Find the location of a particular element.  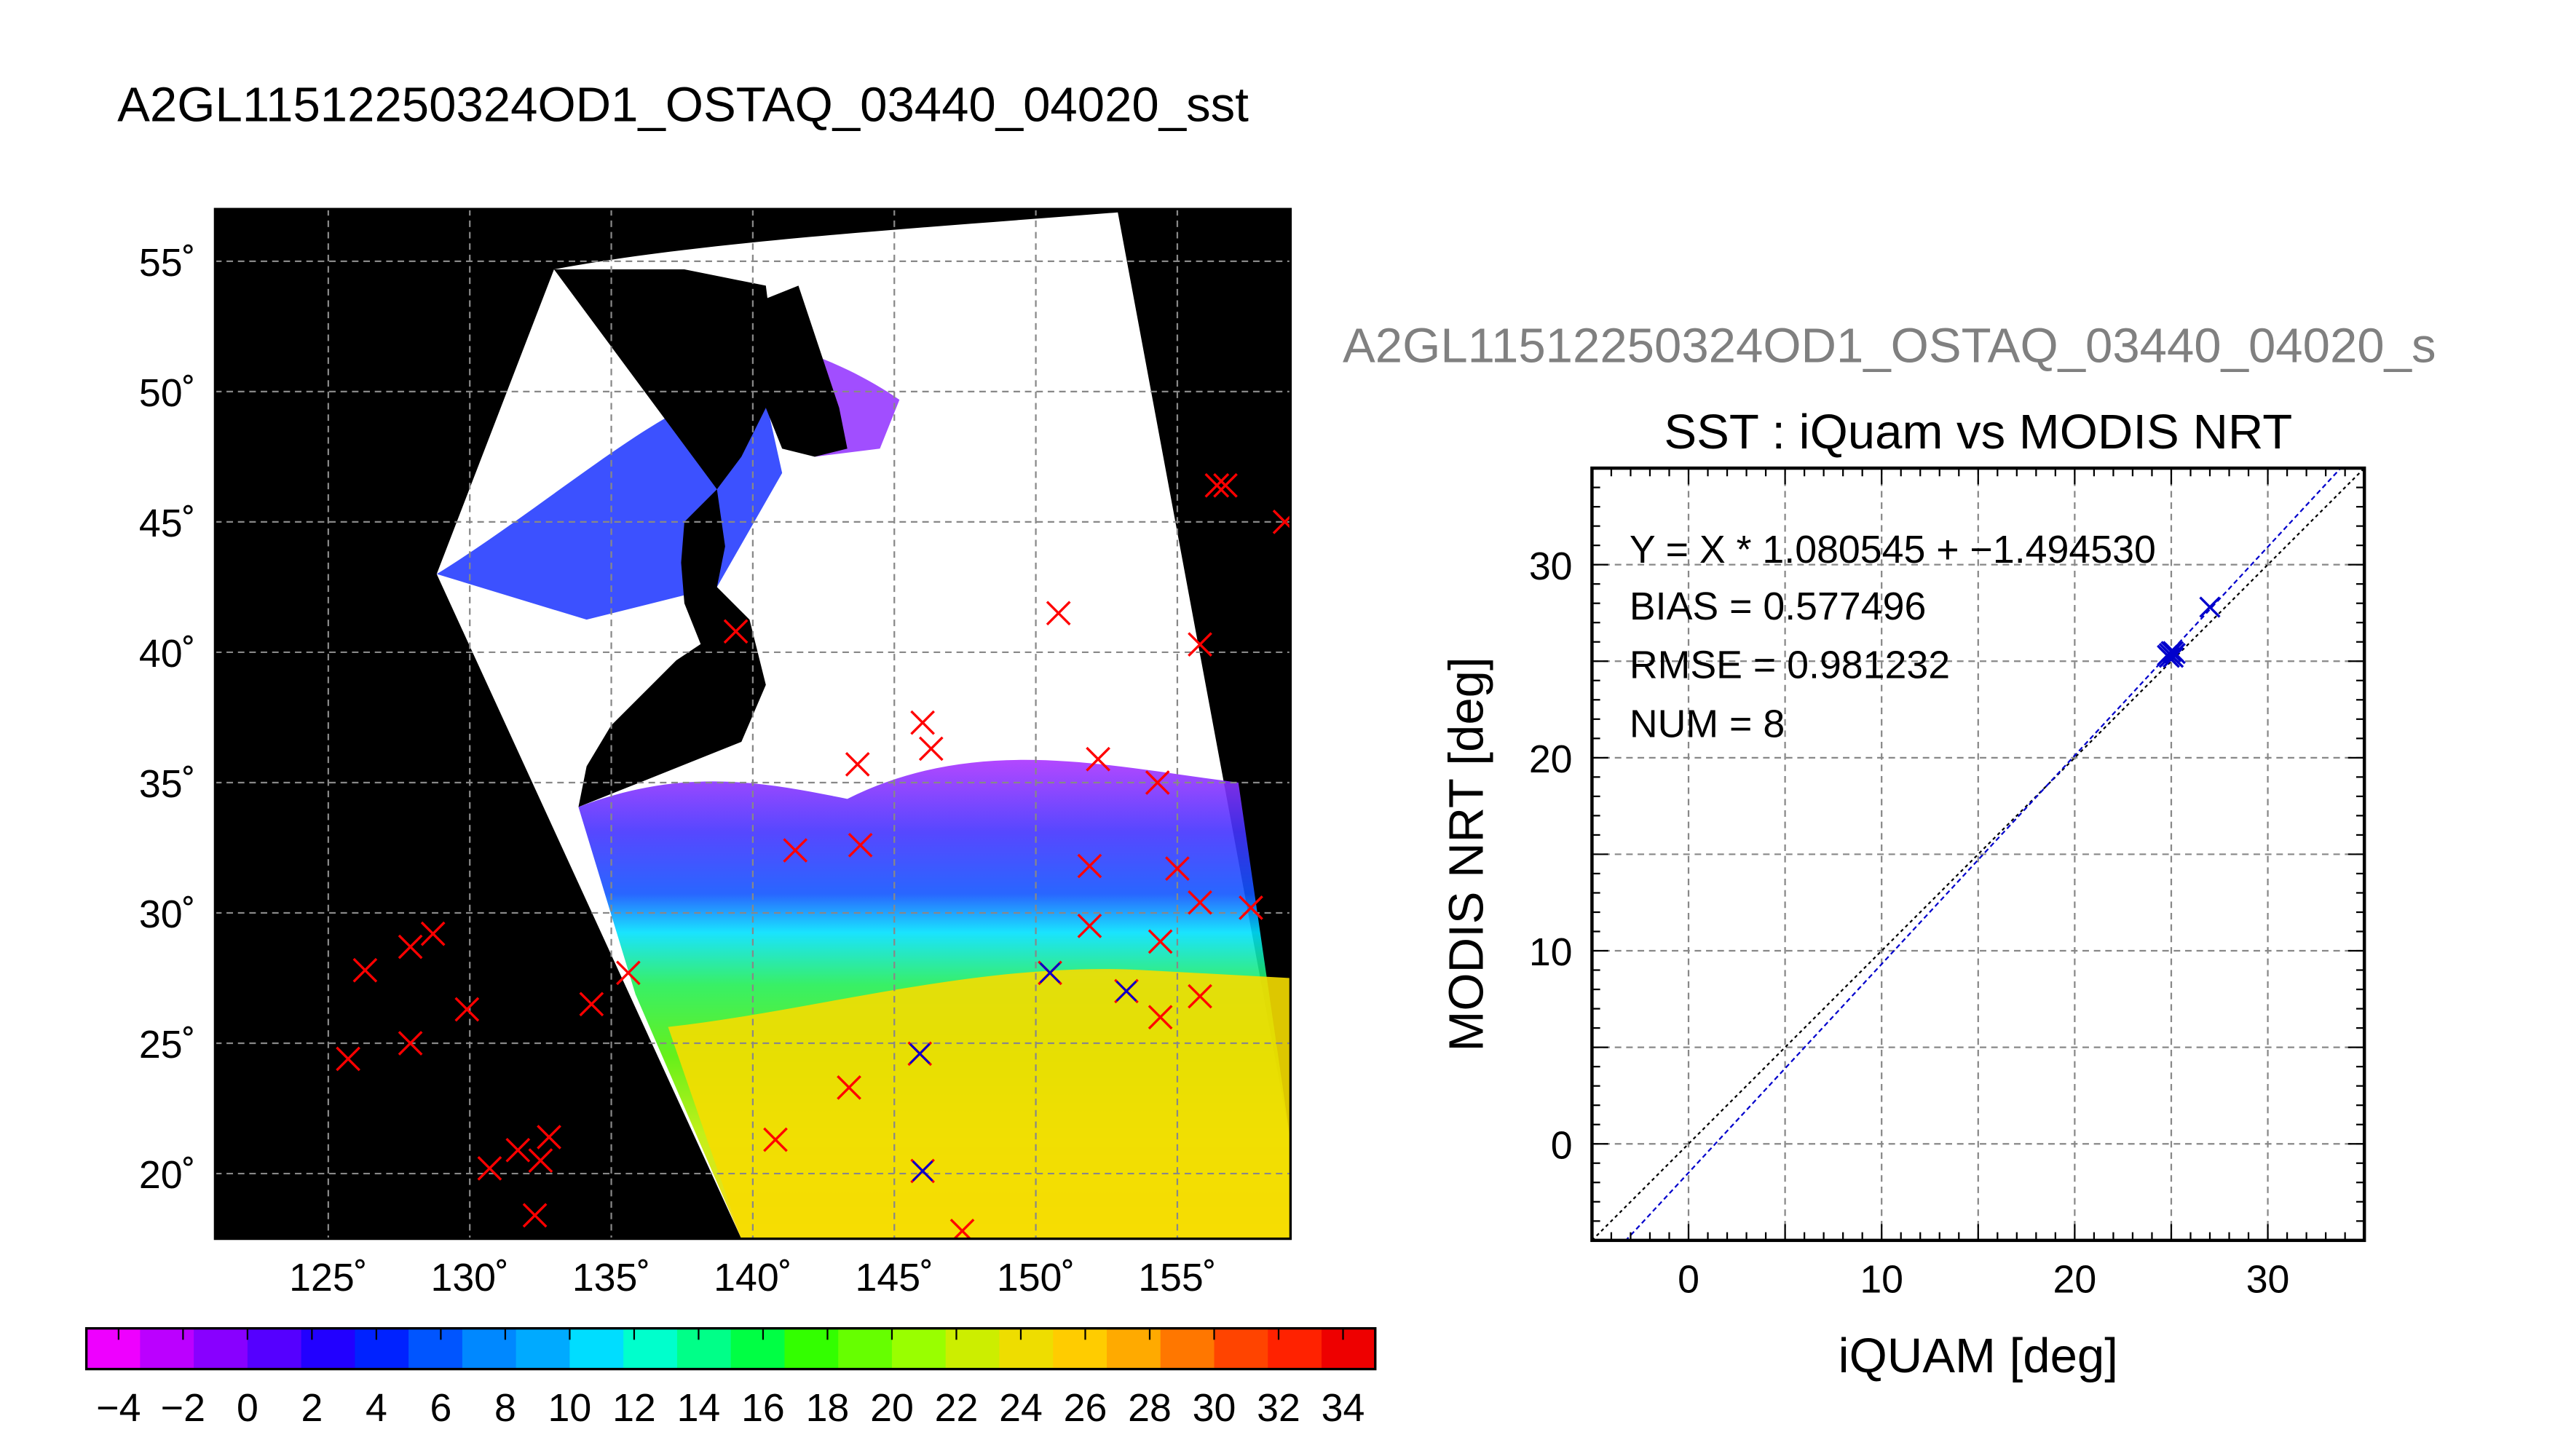

map-x-tick-label: 125˚ is located at coordinates (328, 1277).